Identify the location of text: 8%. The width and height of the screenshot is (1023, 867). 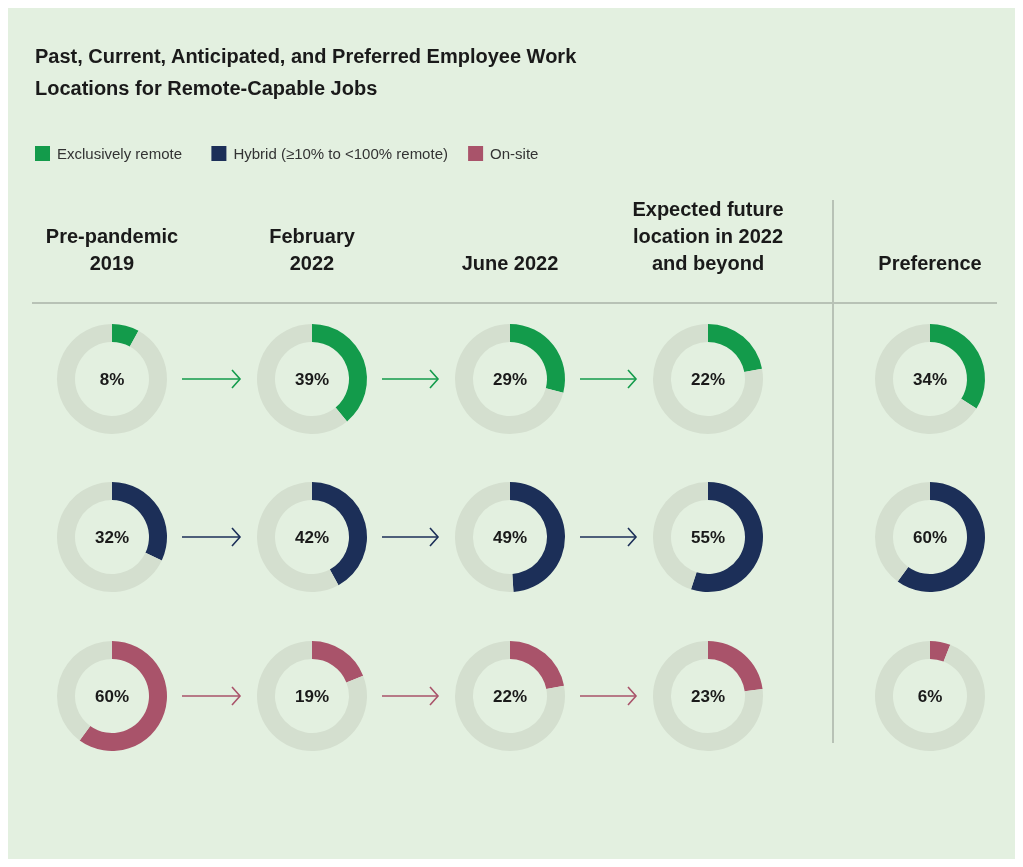
(112, 379).